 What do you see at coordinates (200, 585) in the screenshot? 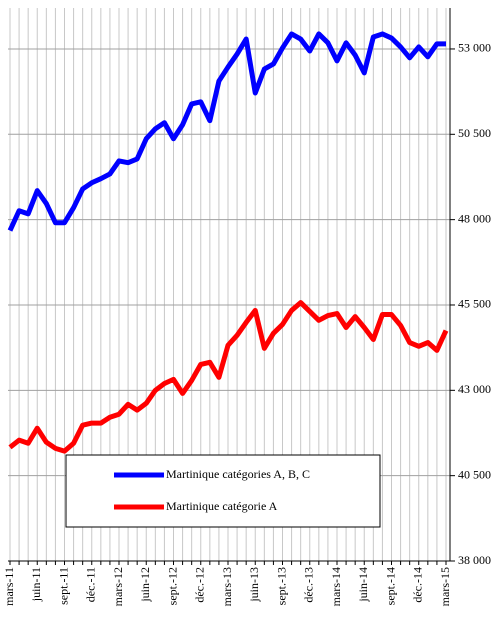
I see `x-tick-label: déc.-12` at bounding box center [200, 585].